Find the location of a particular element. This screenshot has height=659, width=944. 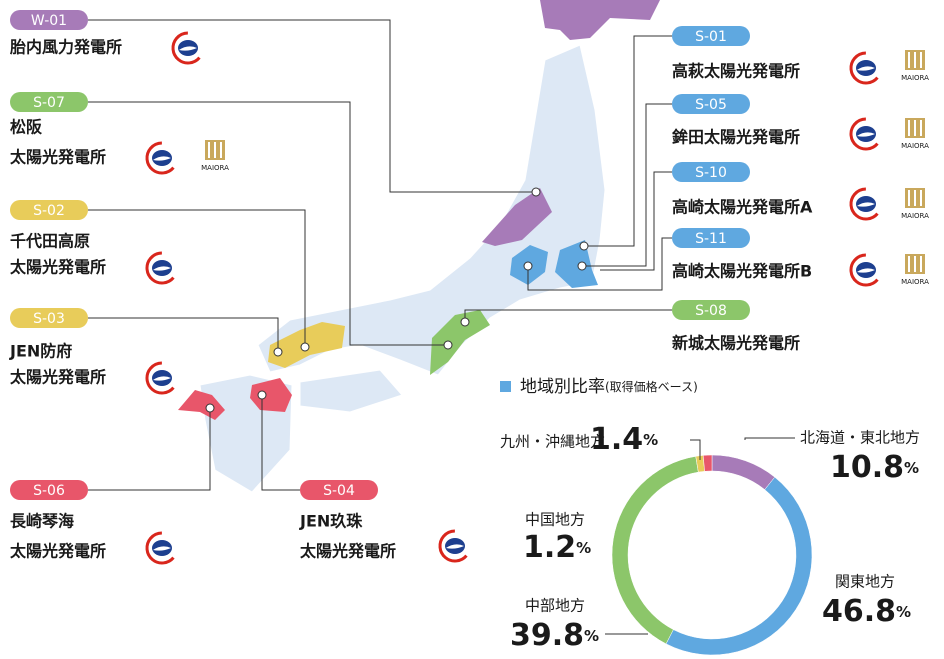

plant-code: S-06 is located at coordinates (49, 491).